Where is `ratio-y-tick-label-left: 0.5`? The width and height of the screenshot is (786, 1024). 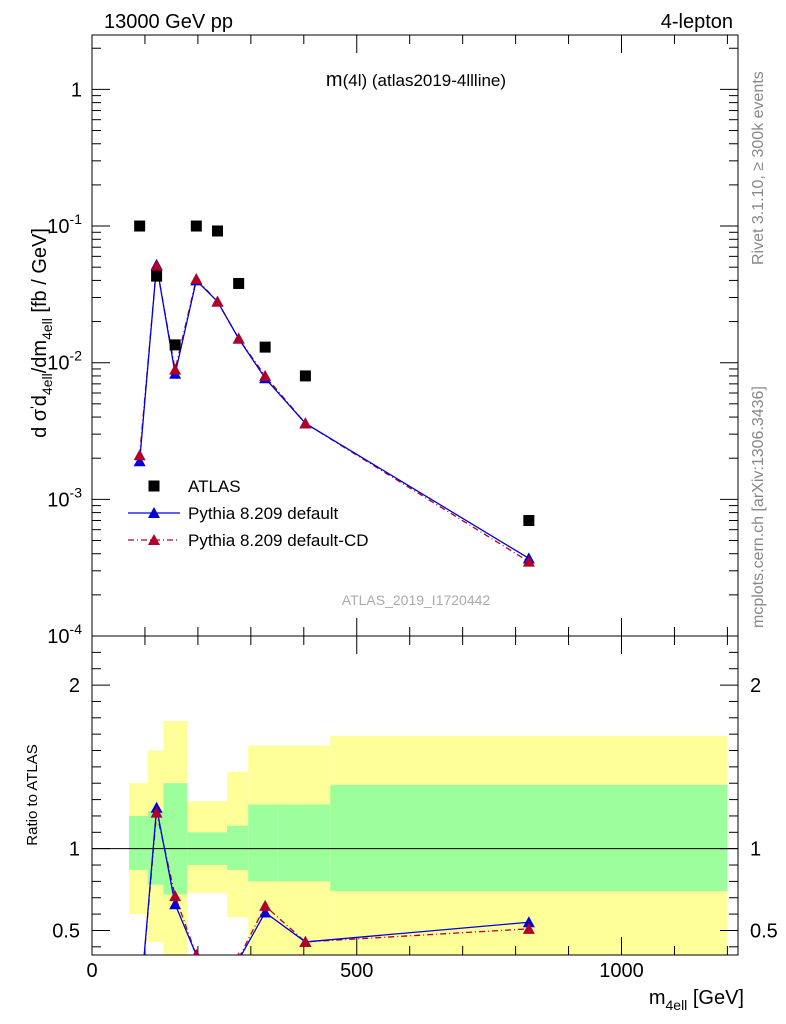
ratio-y-tick-label-left: 0.5 is located at coordinates (66, 931).